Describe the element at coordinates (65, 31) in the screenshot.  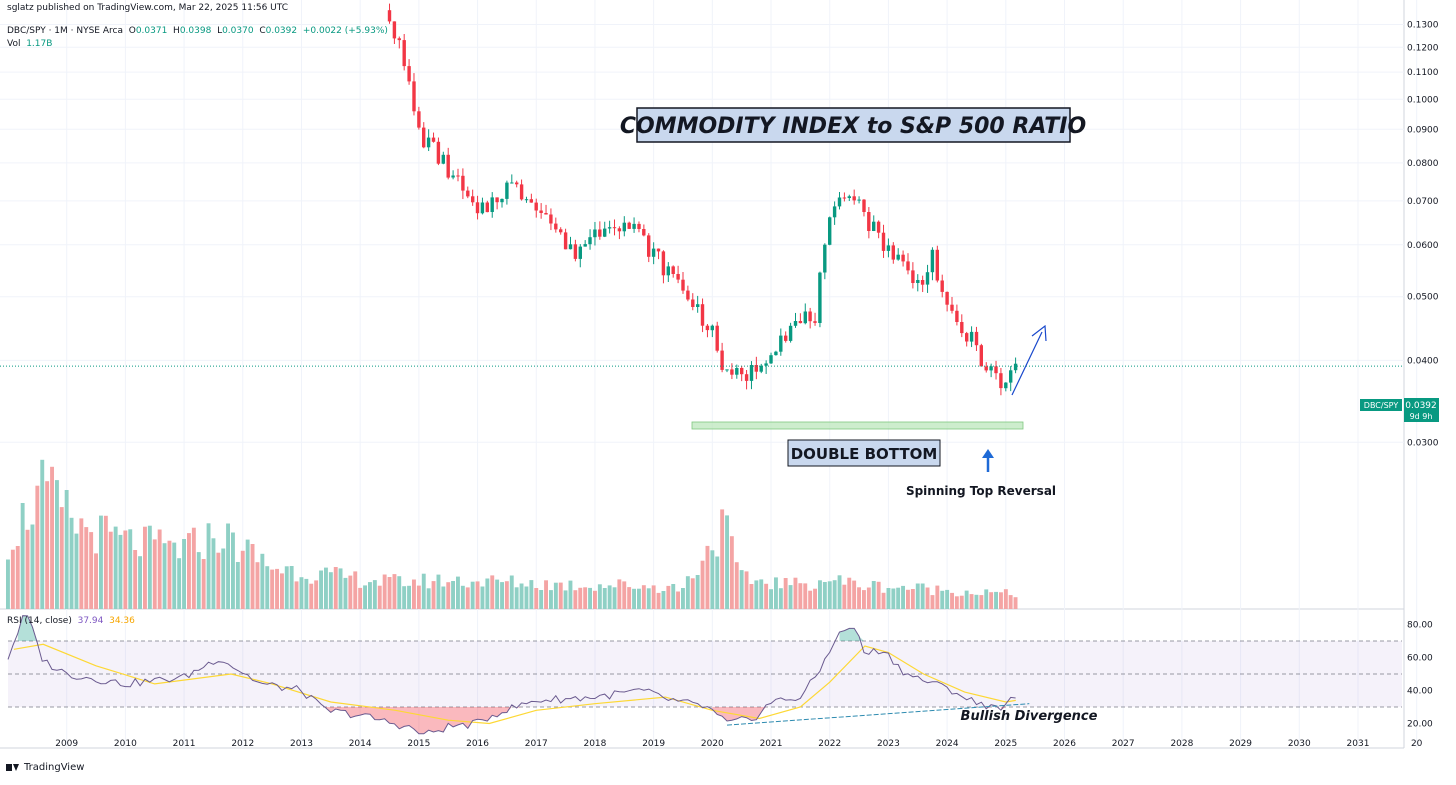
I see `symbol-info: DBC/SPY · 1M · NYSE Arca` at that location.